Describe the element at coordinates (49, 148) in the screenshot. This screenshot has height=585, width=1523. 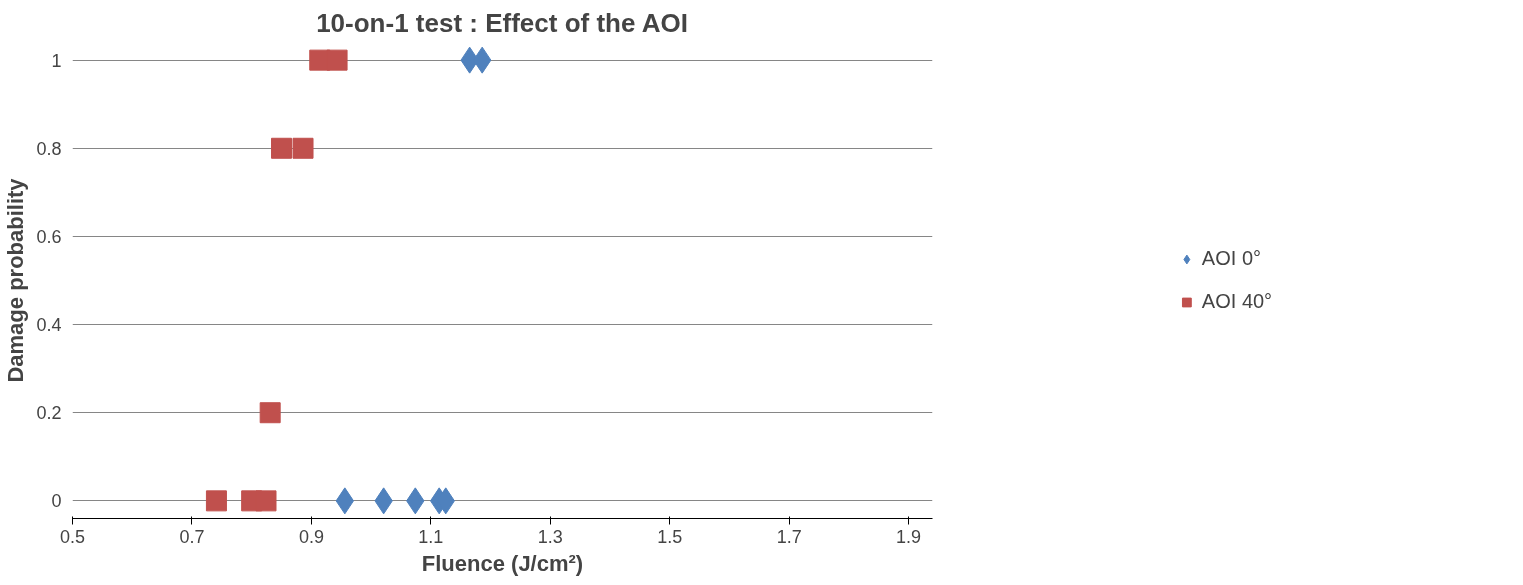
I see `y-tick-label: 0.8` at that location.